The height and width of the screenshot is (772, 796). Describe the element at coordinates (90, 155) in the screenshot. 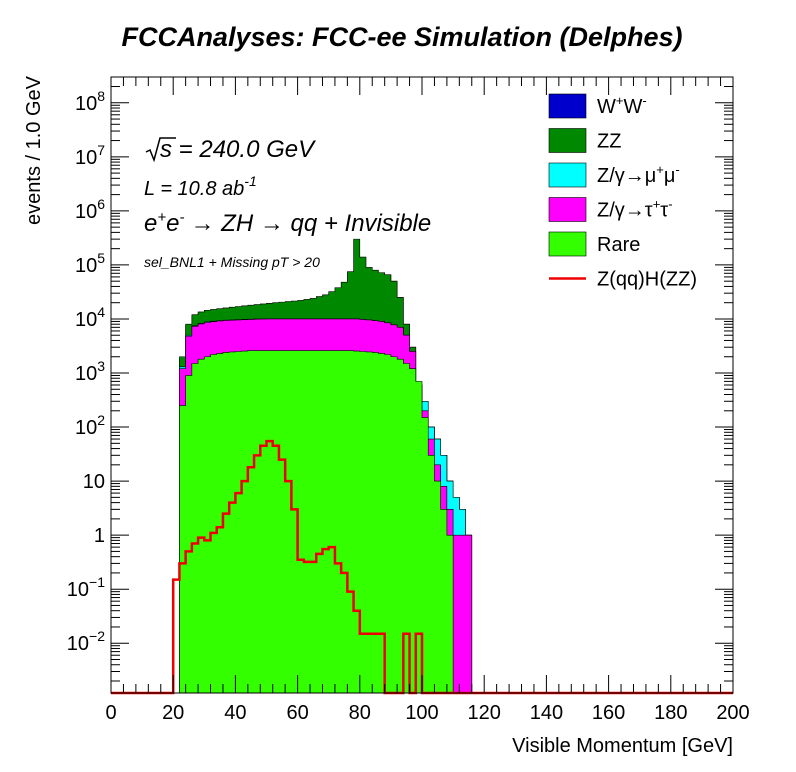

I see `y-tick-label: 10⁷` at that location.